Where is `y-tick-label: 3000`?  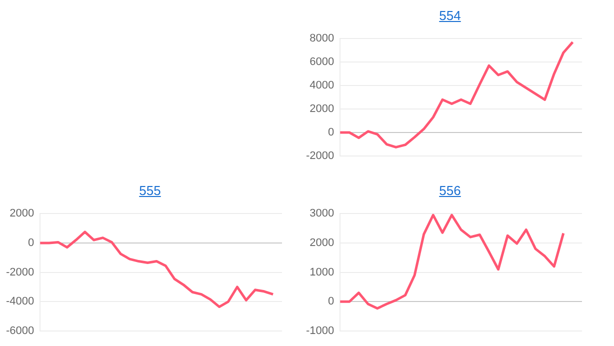 y-tick-label: 3000 is located at coordinates (322, 214).